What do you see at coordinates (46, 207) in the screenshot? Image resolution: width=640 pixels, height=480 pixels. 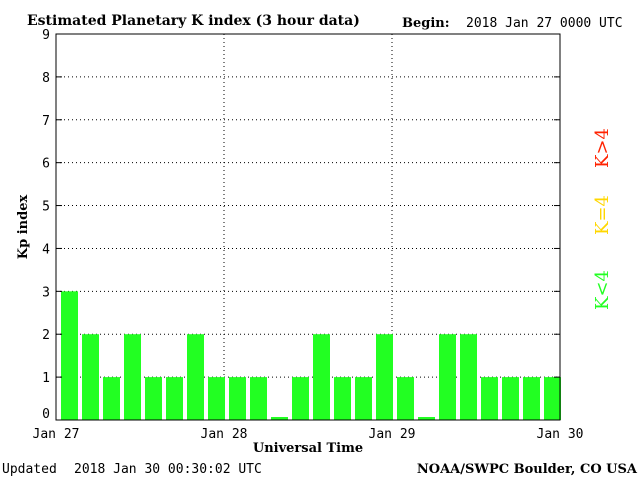 I see `y-tick-label: 5` at bounding box center [46, 207].